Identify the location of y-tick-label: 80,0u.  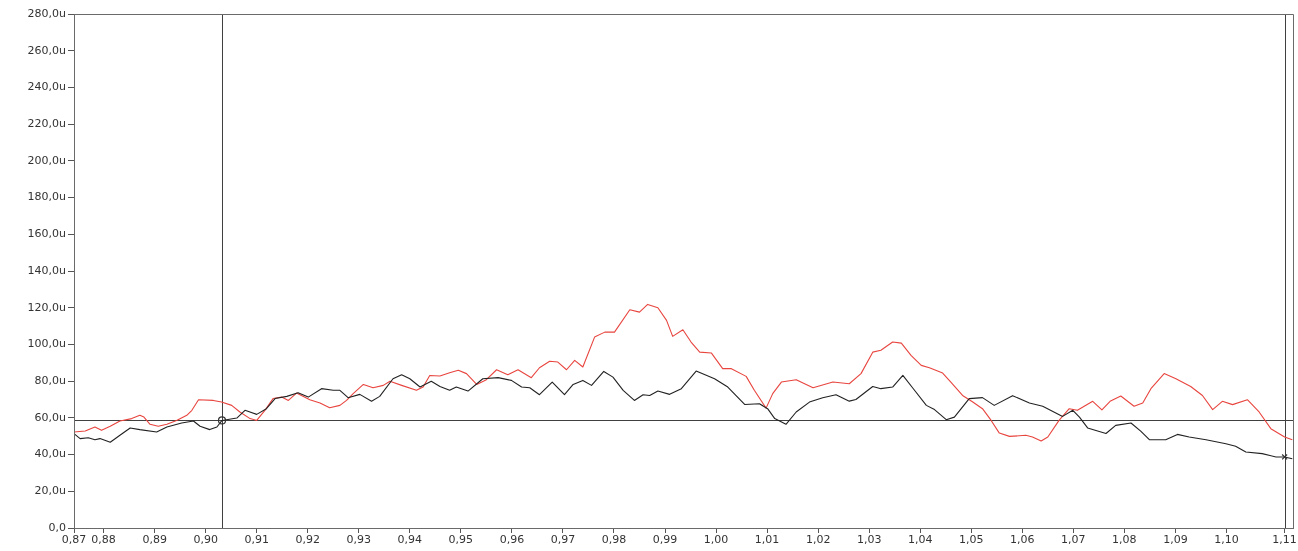
(50, 380).